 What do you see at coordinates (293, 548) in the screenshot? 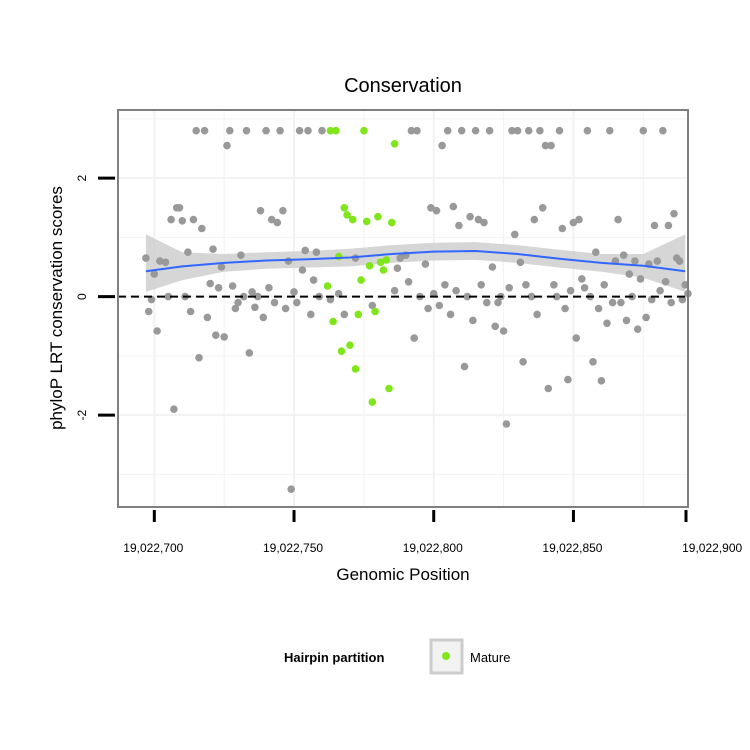
I see `x-tick-label: 19,022,750` at bounding box center [293, 548].